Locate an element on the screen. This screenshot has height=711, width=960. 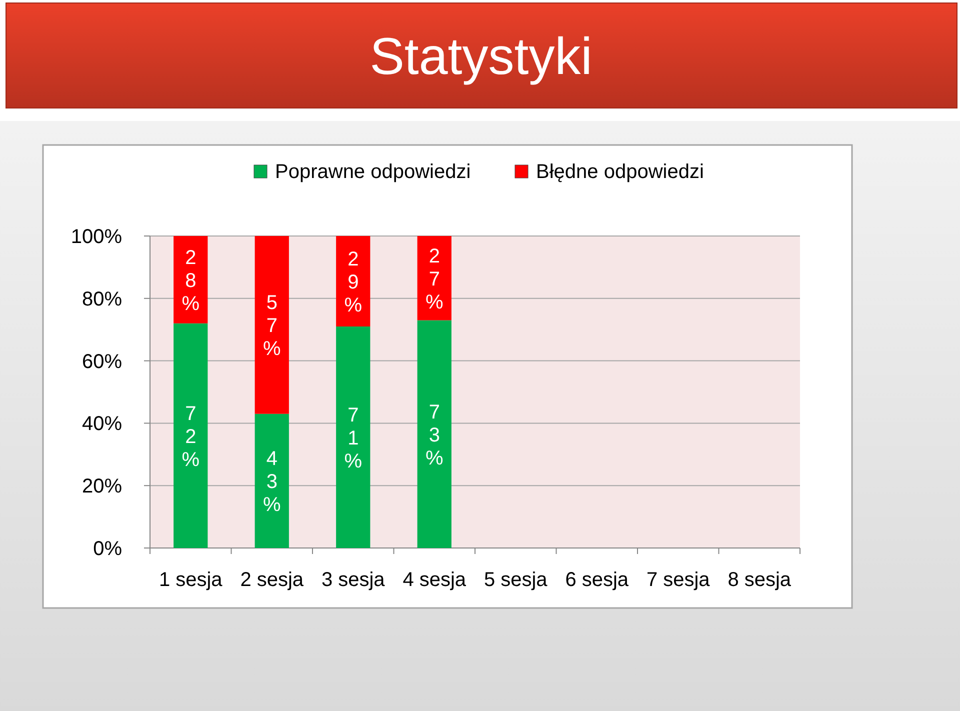
data-label: 43% is located at coordinates (271, 482).